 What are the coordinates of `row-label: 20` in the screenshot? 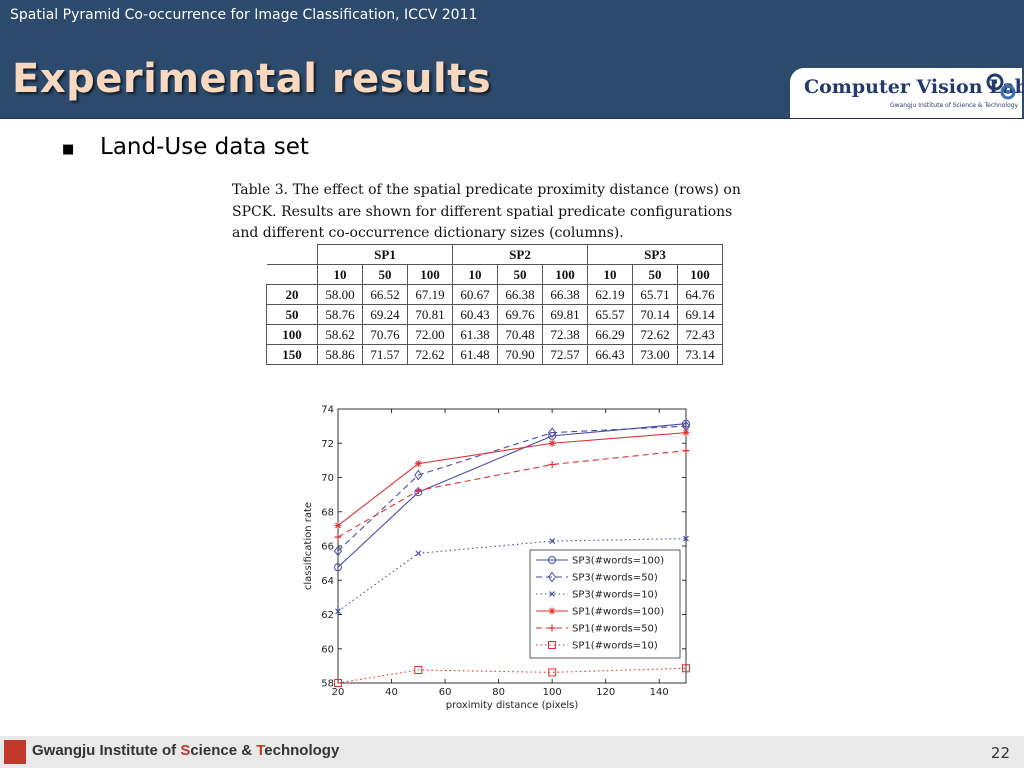 It's located at (292, 294).